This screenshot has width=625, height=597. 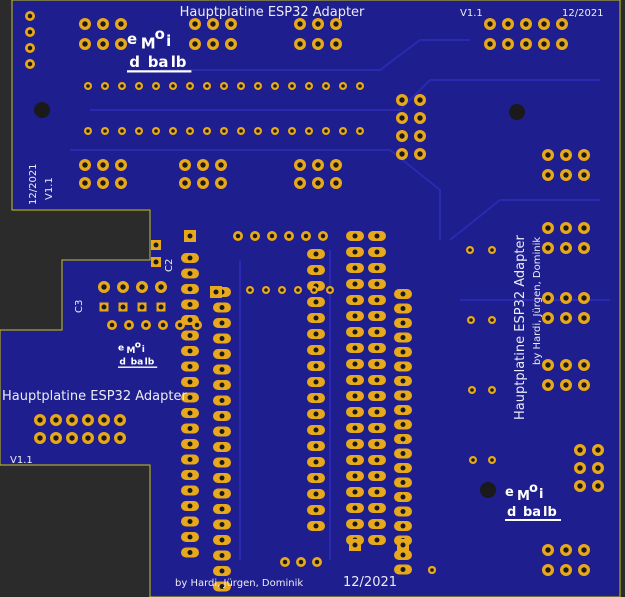 I want to click on top-version: V1.1, so click(x=471, y=13).